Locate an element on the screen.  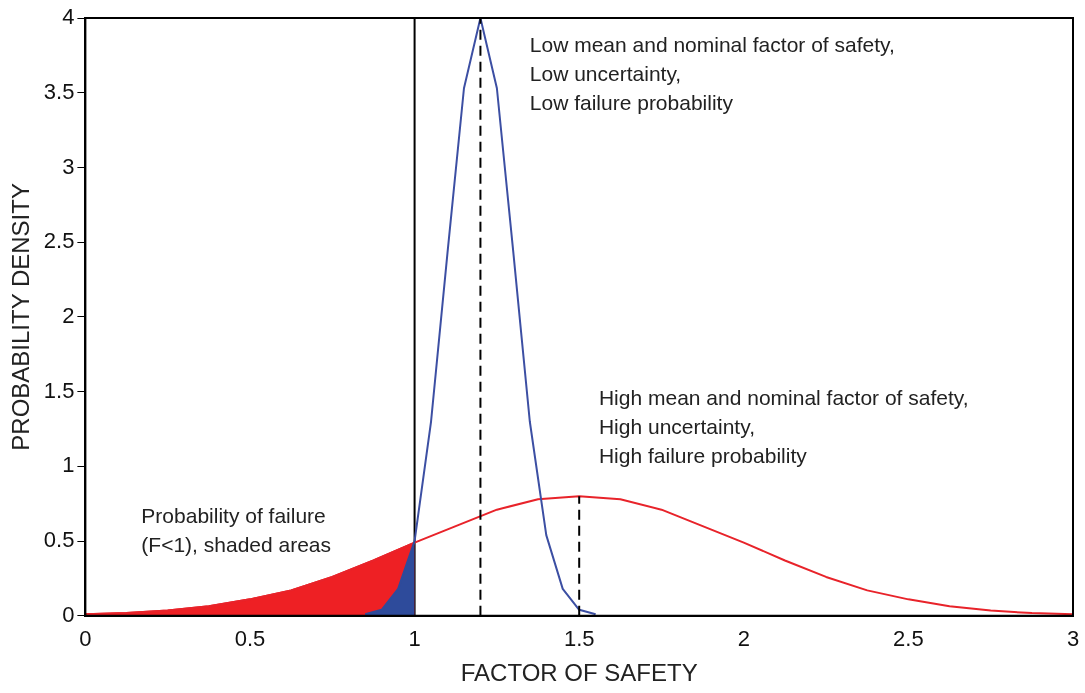
y-tick-label: 2.5 is located at coordinates (59, 241).